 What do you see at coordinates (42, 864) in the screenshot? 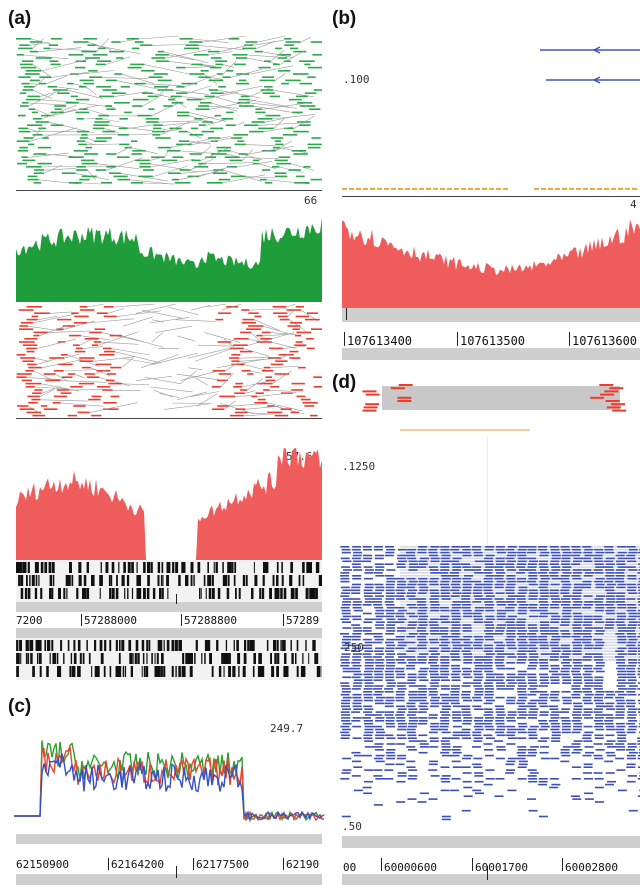
I see `panel-c-ruler-tick-1: 62150900` at bounding box center [42, 864].